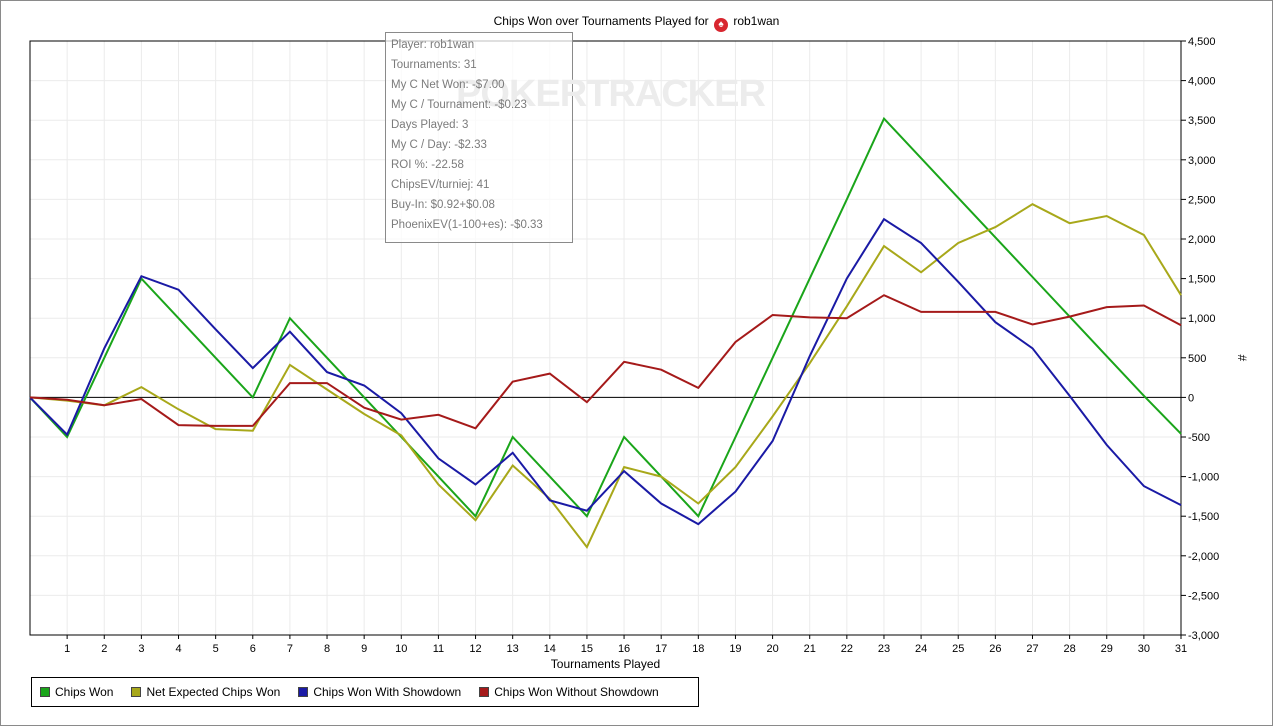 The height and width of the screenshot is (726, 1273). Describe the element at coordinates (141, 649) in the screenshot. I see `x-tick-label: 3` at that location.